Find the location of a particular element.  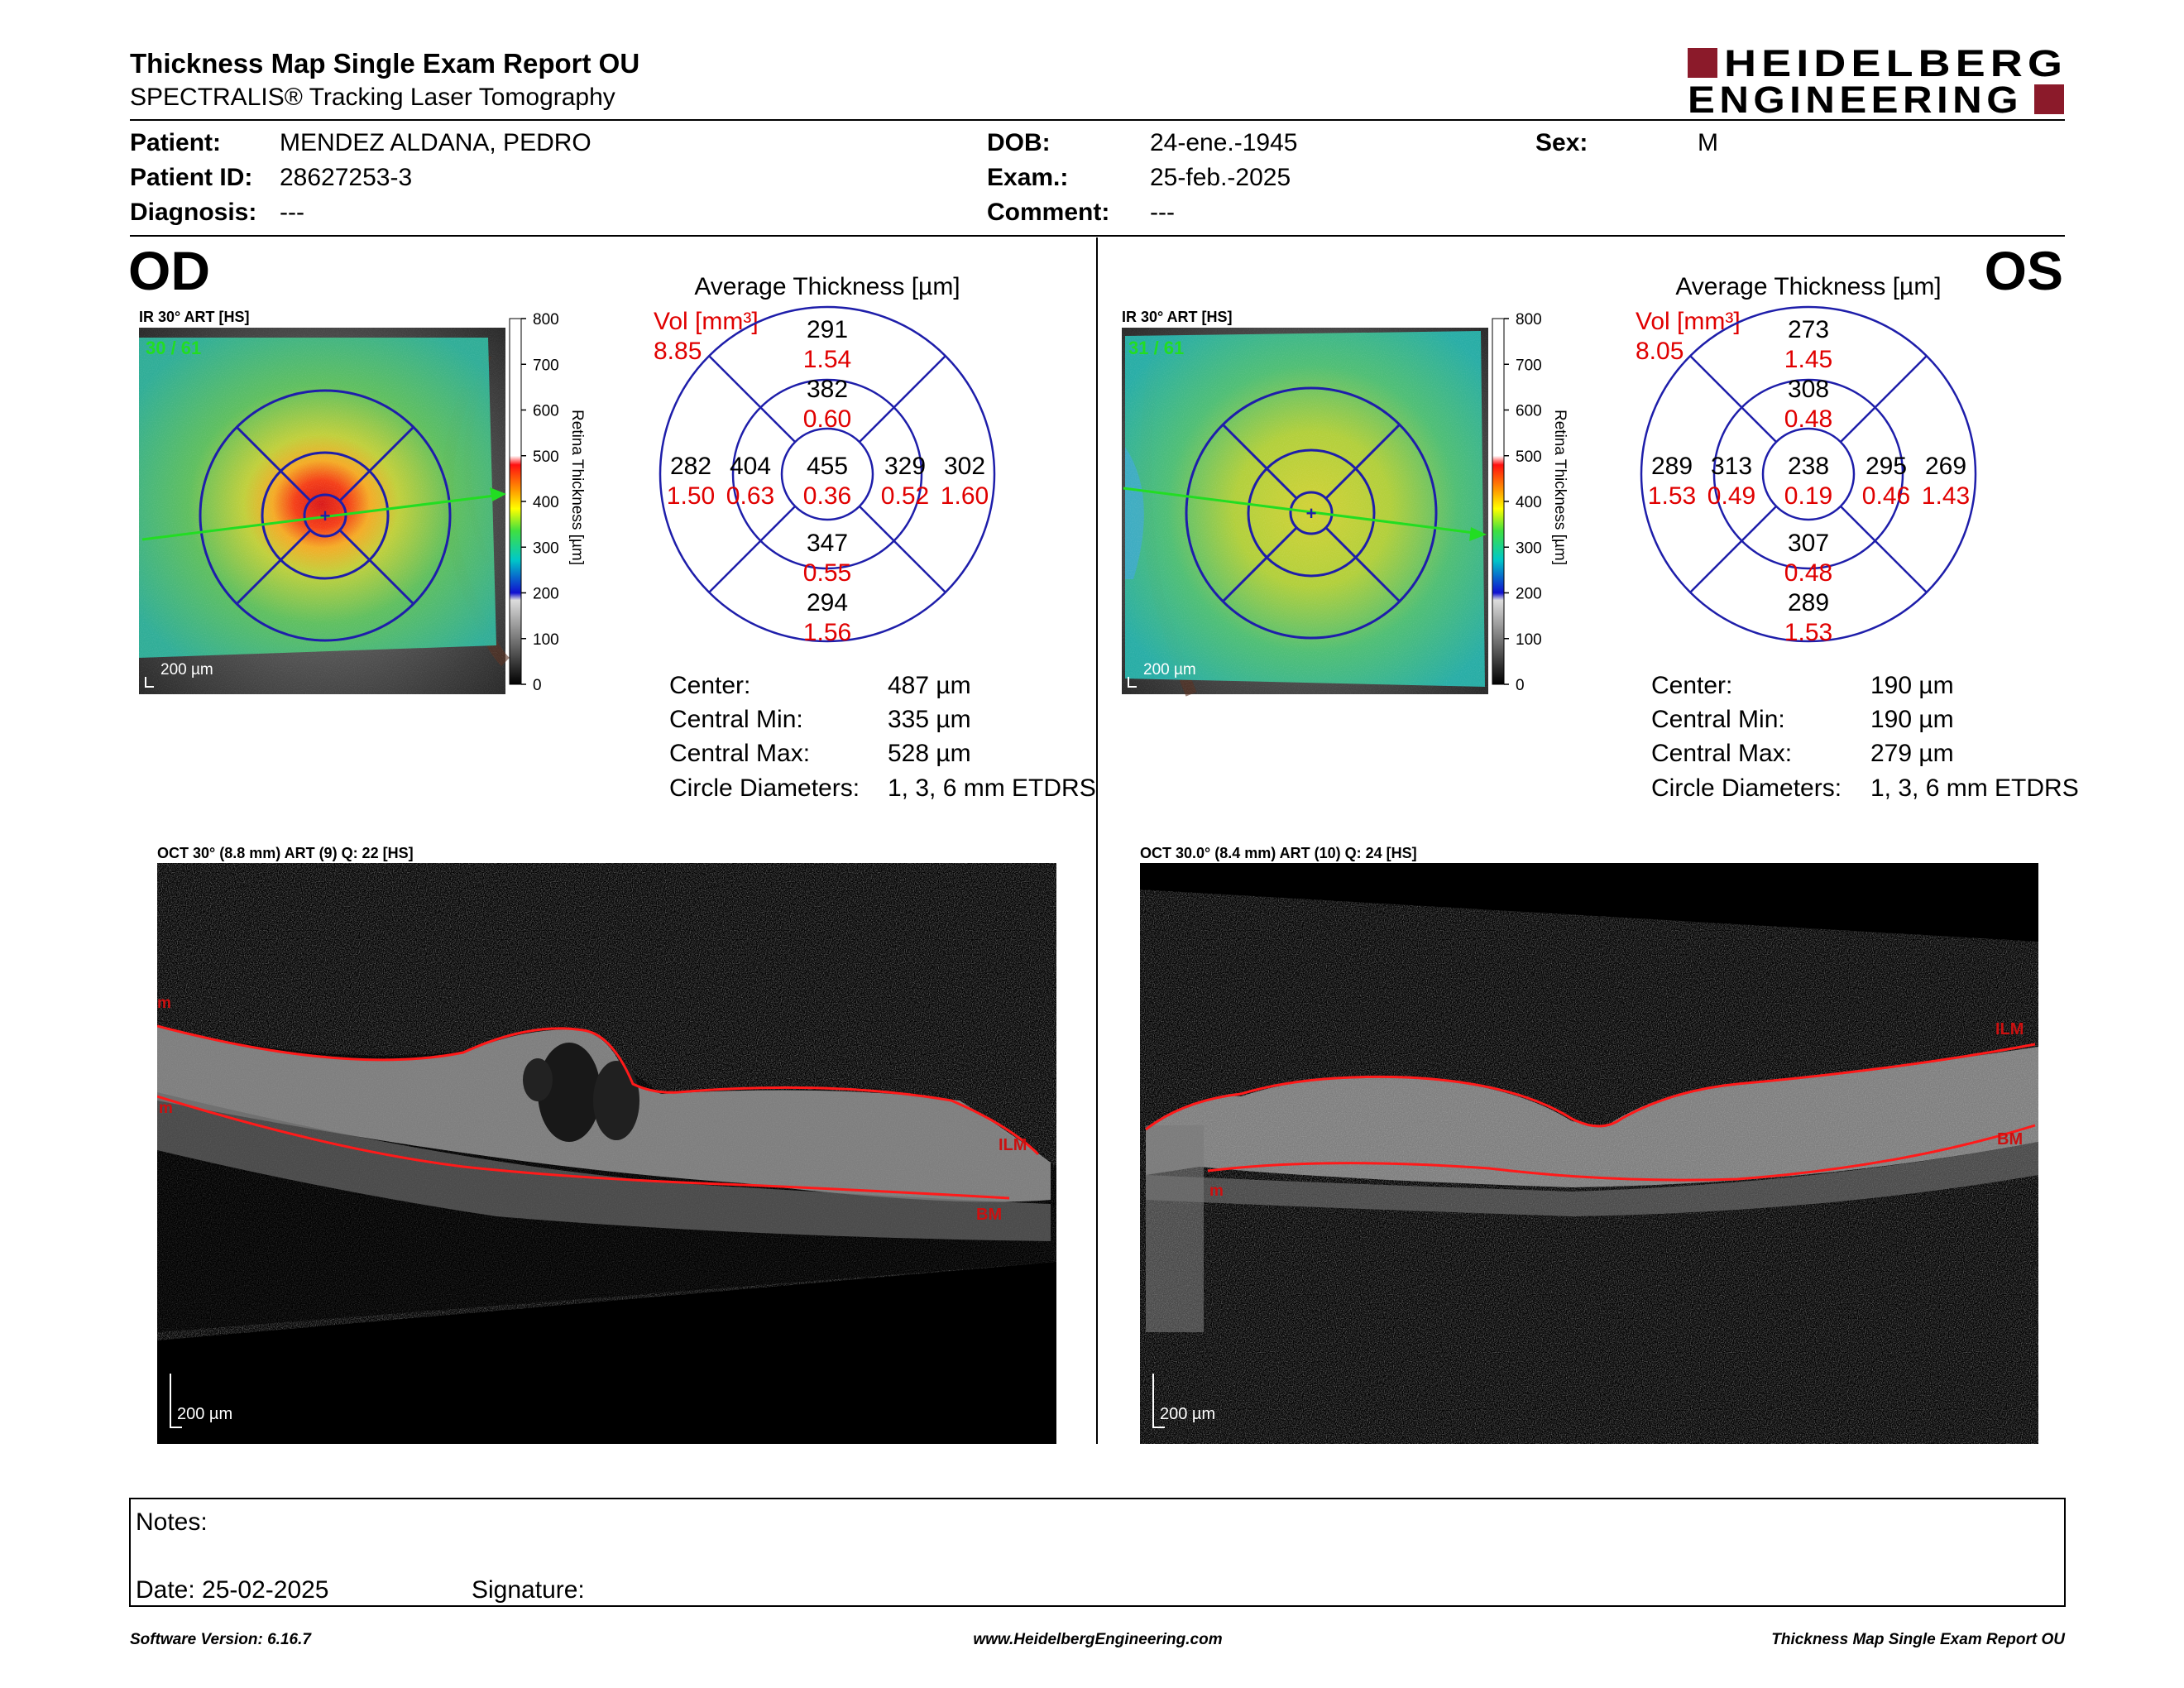

os-colorbar-ticks: 800 700 600 500 400 300 200 100 0 is located at coordinates (1523, 502).